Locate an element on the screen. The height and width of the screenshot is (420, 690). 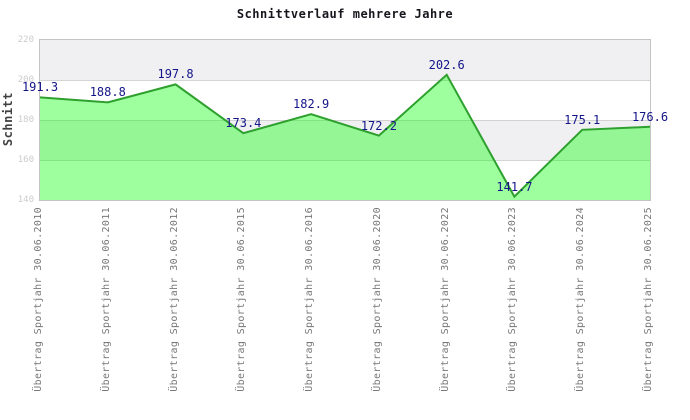
x-tick-label: Übertrag Sportjahr 30.06.2011 is located at coordinates (106, 299).